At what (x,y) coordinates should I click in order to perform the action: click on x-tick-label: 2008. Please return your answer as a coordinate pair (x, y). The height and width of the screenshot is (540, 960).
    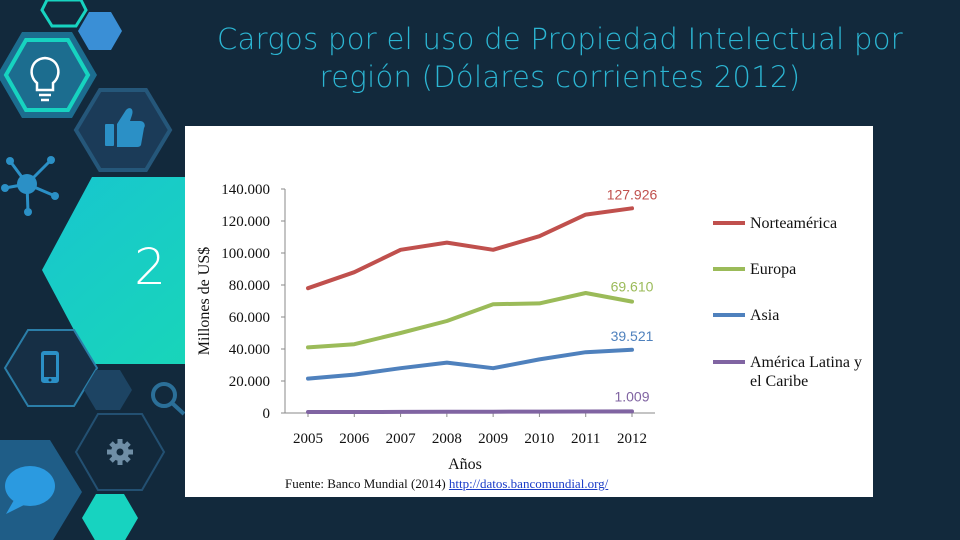
    Looking at the image, I should click on (447, 439).